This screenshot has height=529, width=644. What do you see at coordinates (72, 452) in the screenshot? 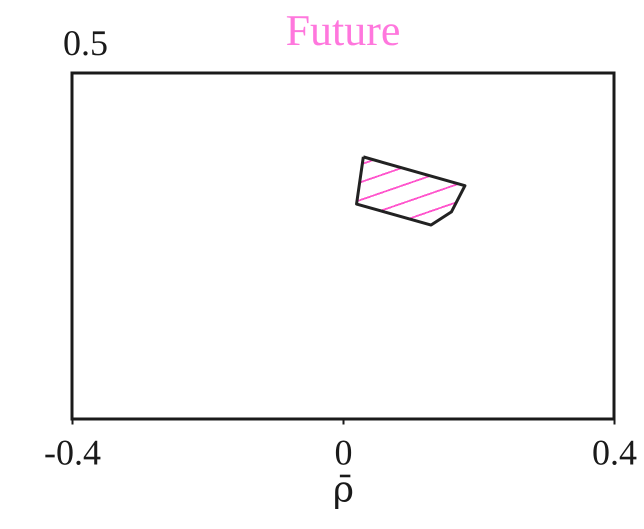
I see `x-tick-label: -0.4` at bounding box center [72, 452].